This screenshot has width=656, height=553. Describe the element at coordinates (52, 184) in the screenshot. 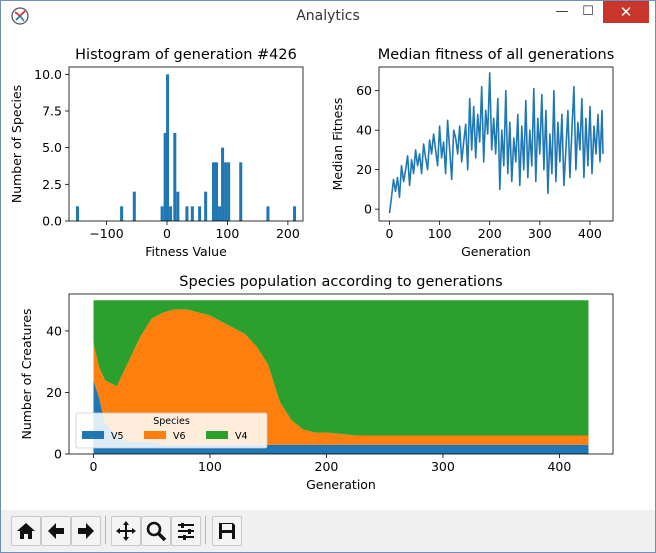

I see `y-tick-label: 2.5` at that location.